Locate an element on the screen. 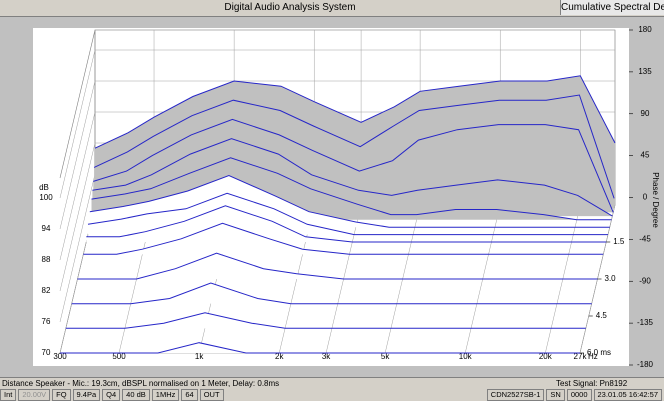  y2-axis-label: Phase / Degree is located at coordinates (655, 200).